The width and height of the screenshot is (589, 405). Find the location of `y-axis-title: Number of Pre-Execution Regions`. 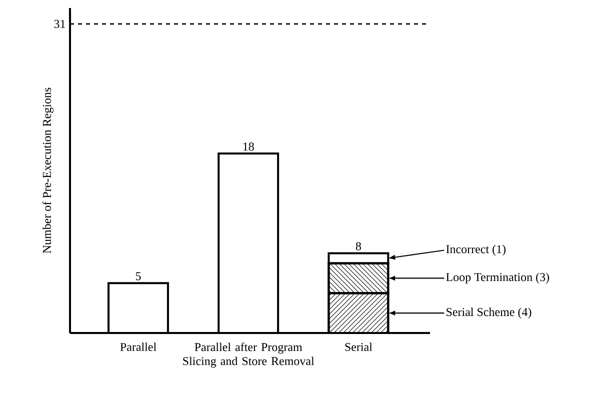

y-axis-title: Number of Pre-Execution Regions is located at coordinates (48, 171).